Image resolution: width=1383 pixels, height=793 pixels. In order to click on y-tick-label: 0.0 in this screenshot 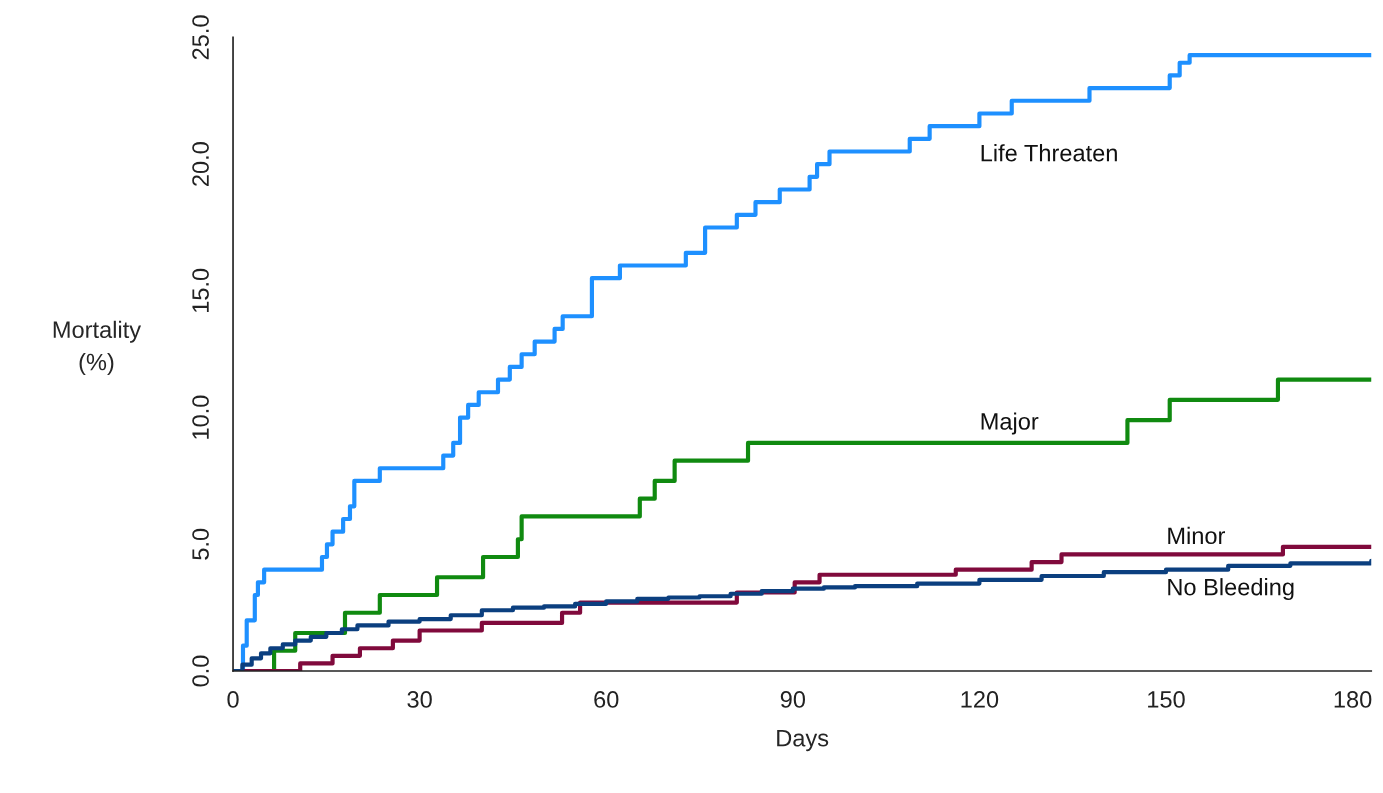, I will do `click(200, 671)`.